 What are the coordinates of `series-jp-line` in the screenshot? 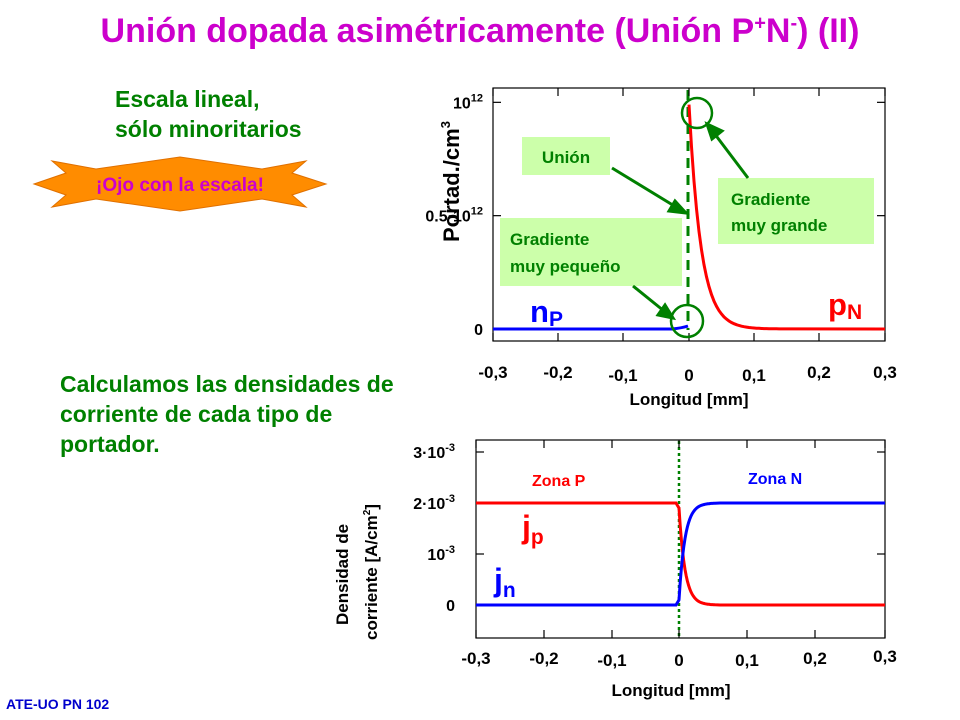 It's located at (680, 554).